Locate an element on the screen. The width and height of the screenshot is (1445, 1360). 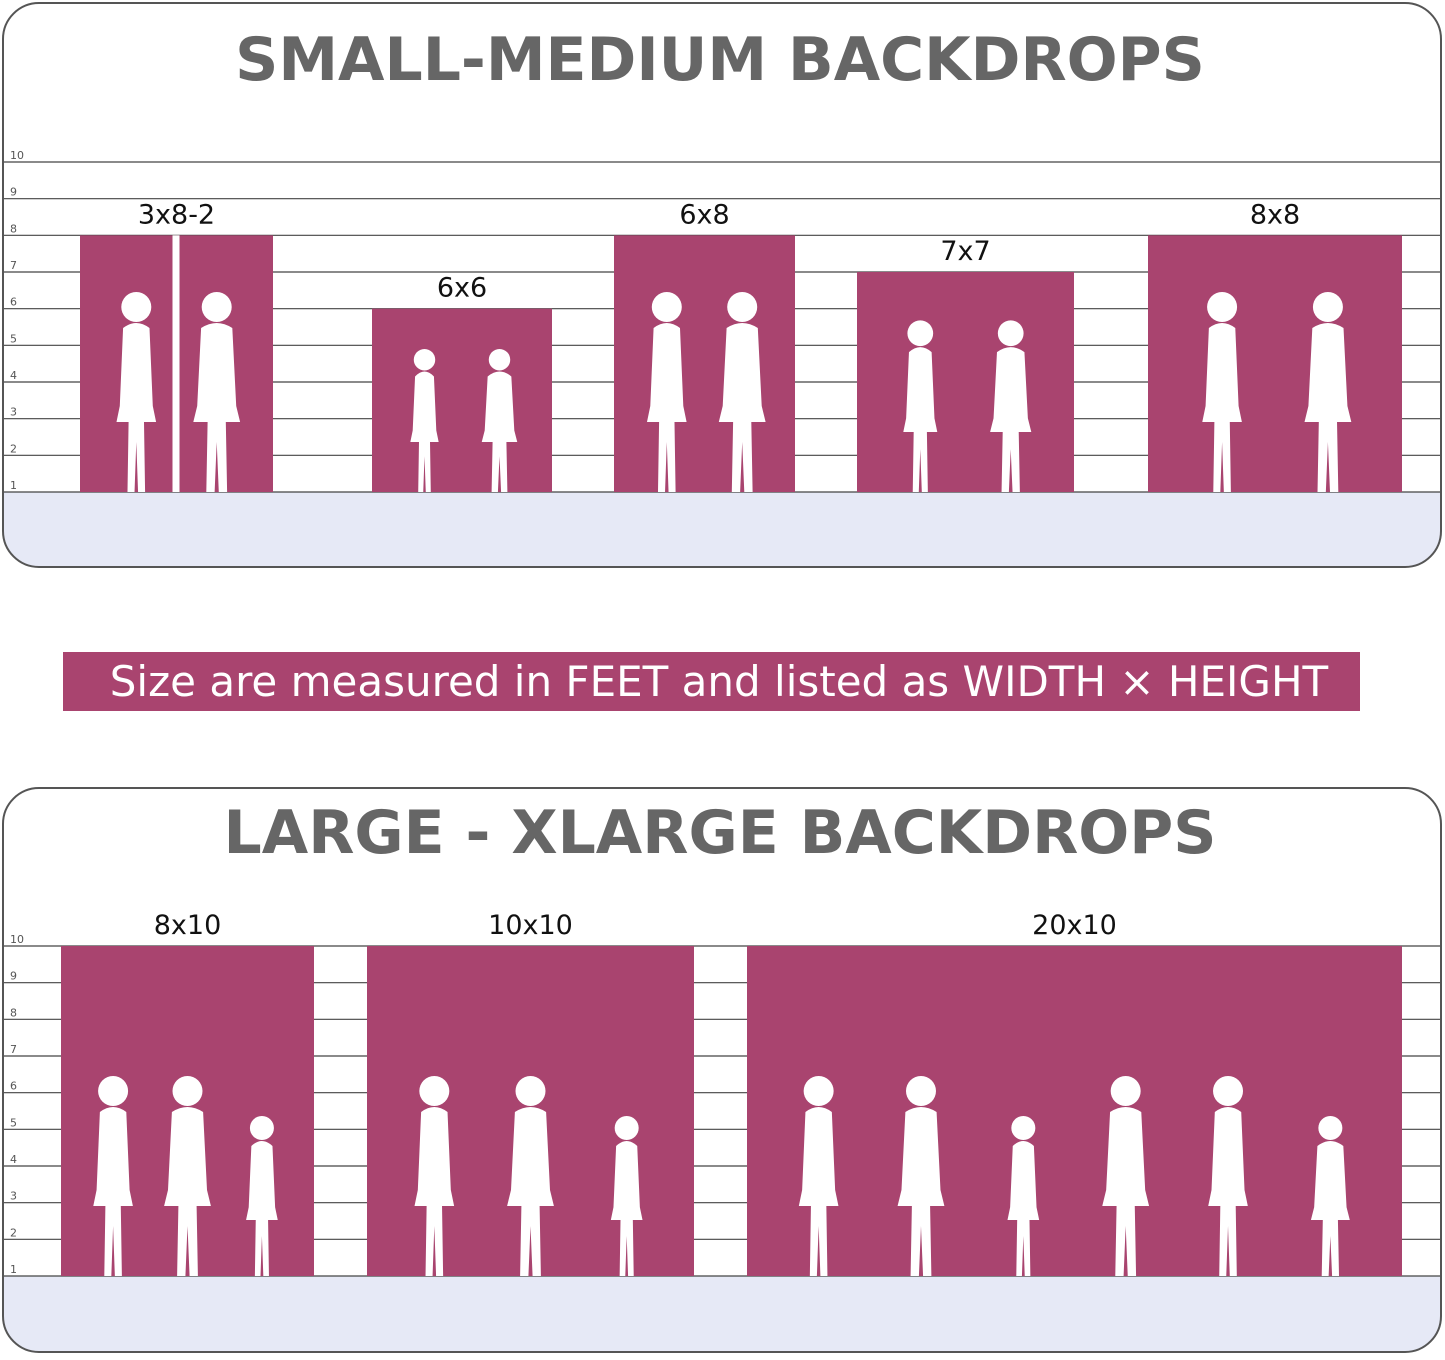
backdrop-label: 8x10 is located at coordinates (188, 925).